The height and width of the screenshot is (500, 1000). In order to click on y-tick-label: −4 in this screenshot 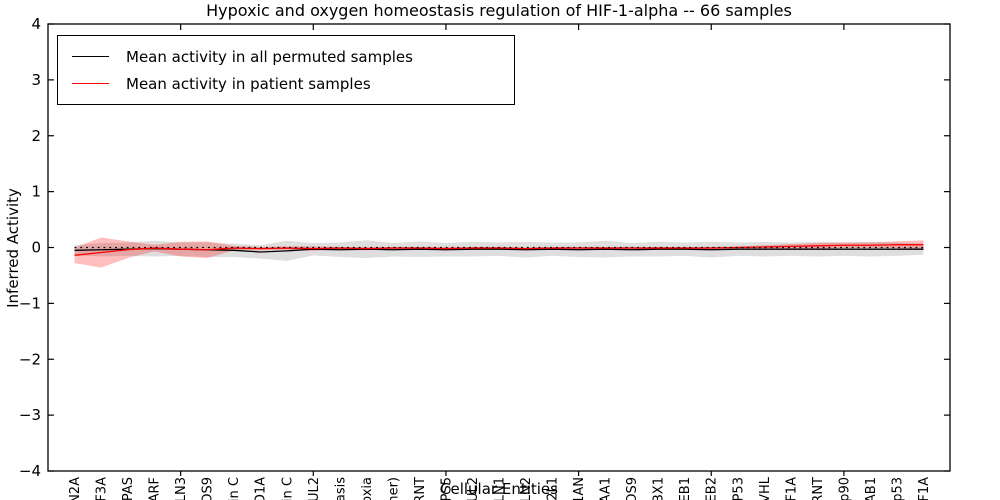, I will do `click(30, 471)`.